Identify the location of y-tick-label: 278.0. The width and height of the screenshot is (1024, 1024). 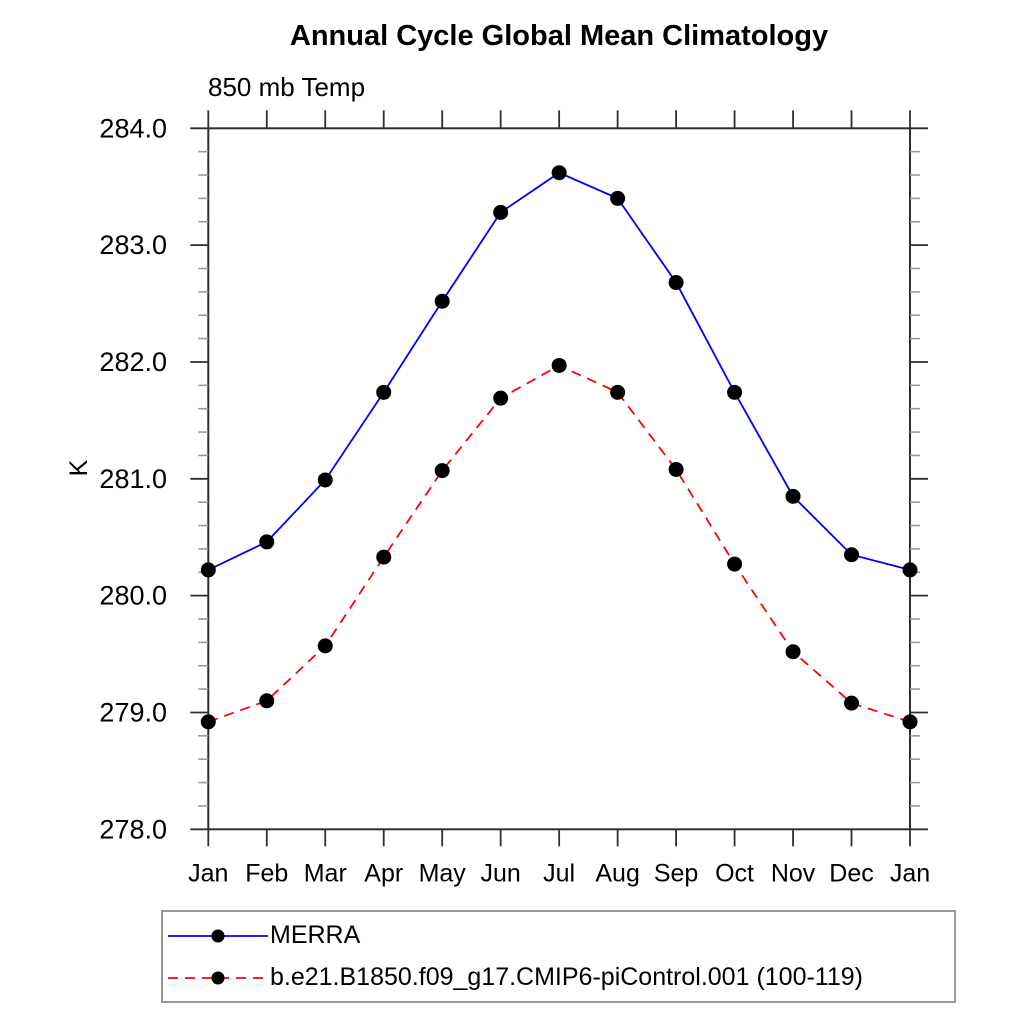
(133, 829).